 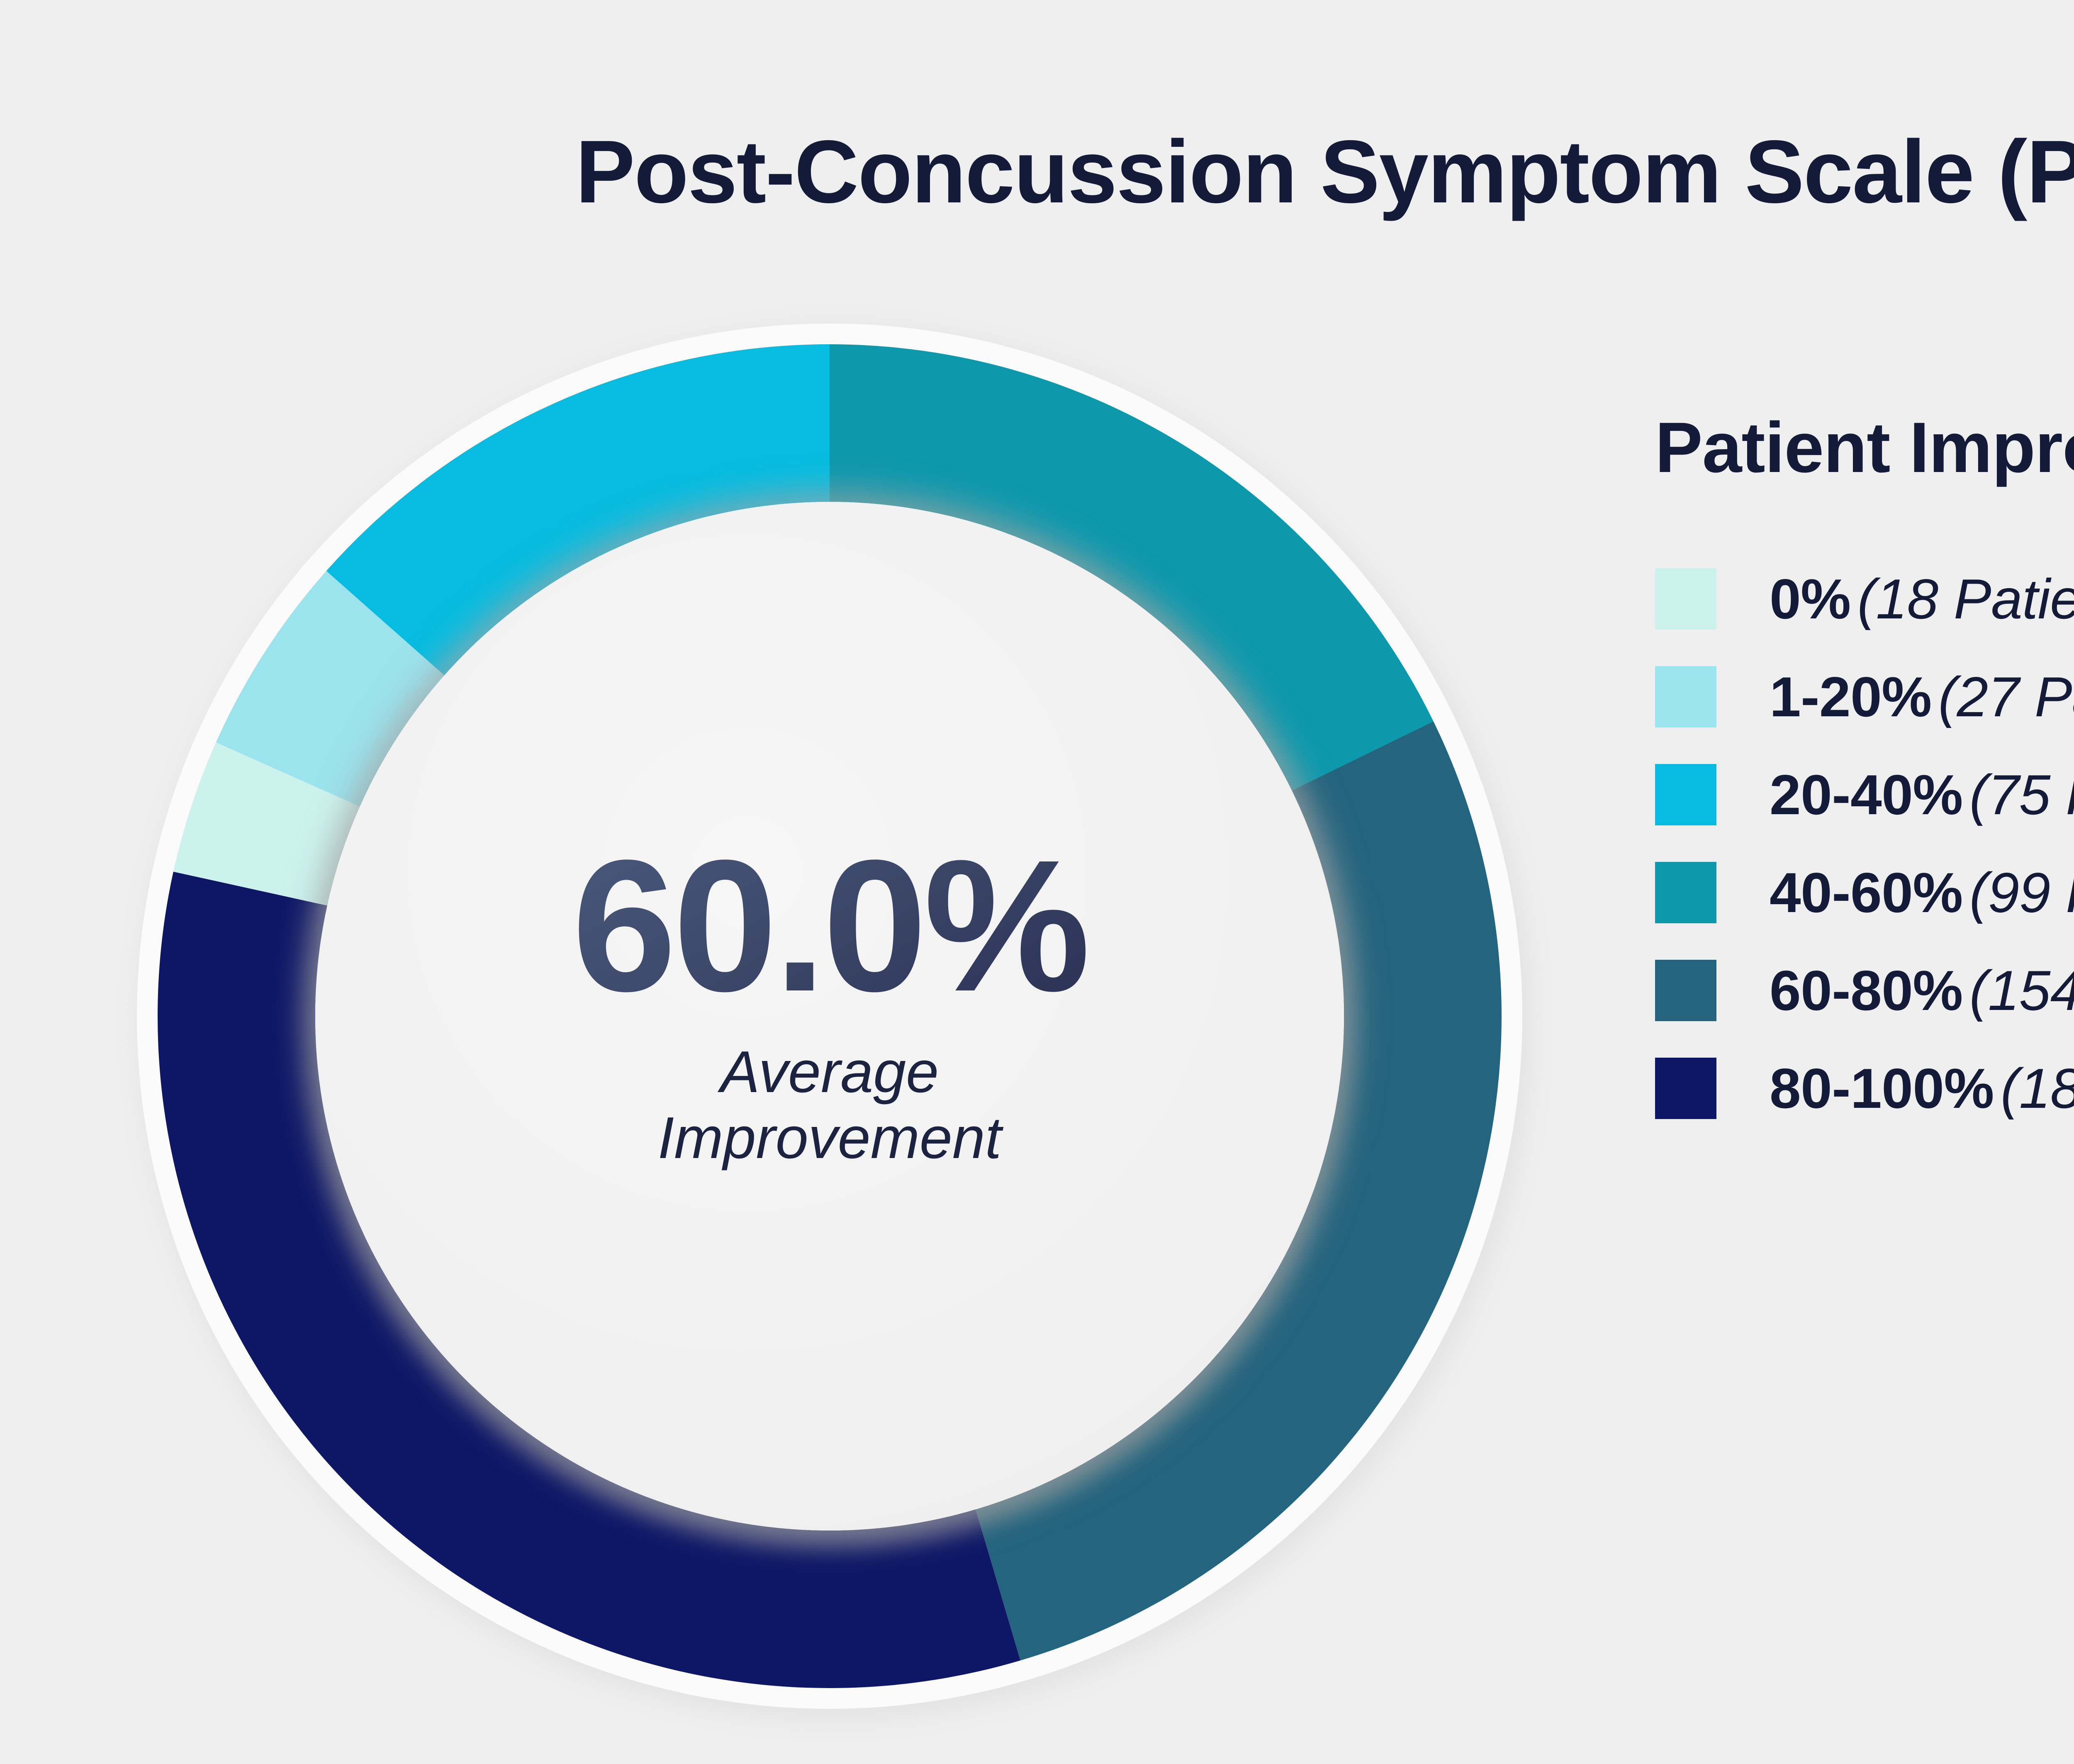 What do you see at coordinates (1810, 598) in the screenshot?
I see `legend-item-range: 0%` at bounding box center [1810, 598].